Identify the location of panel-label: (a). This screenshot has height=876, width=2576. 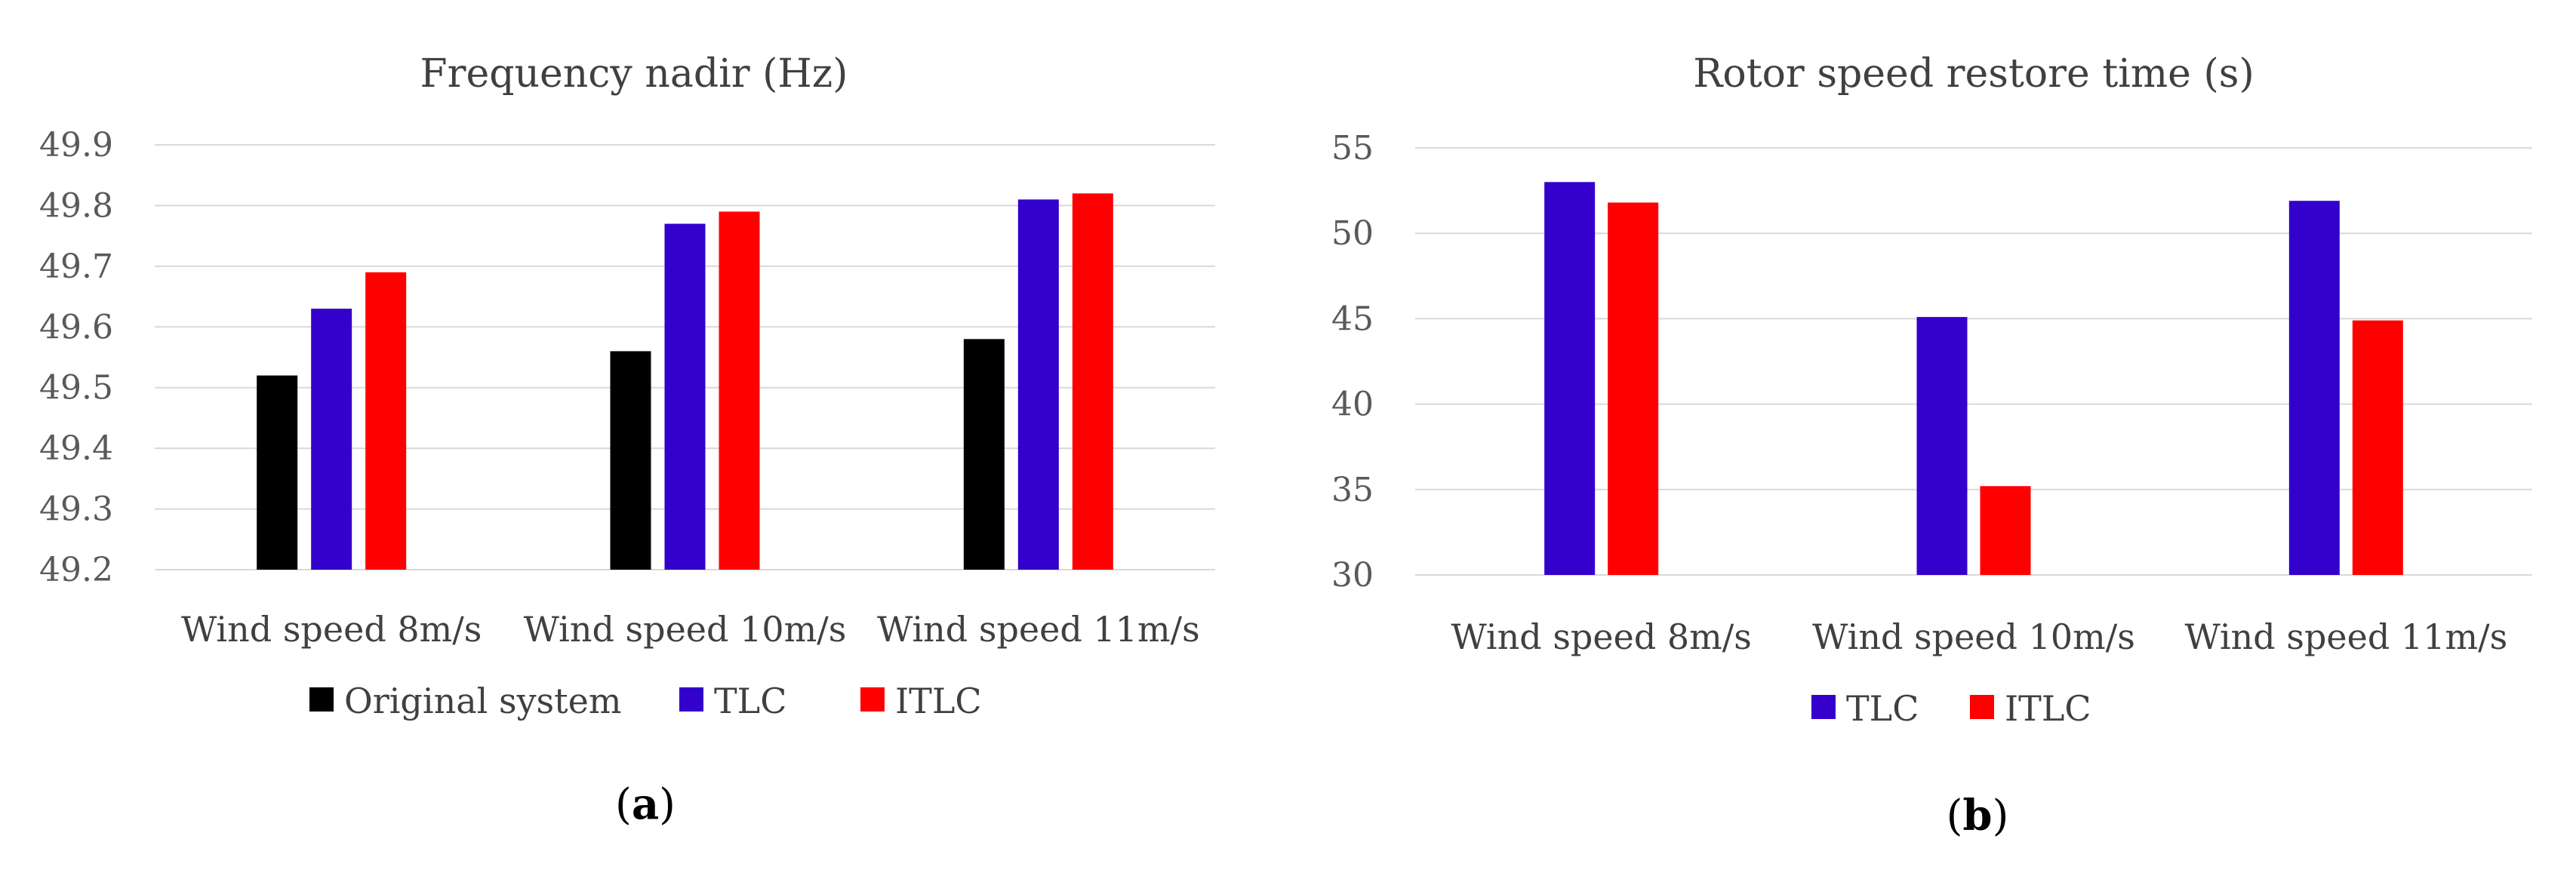
(645, 804).